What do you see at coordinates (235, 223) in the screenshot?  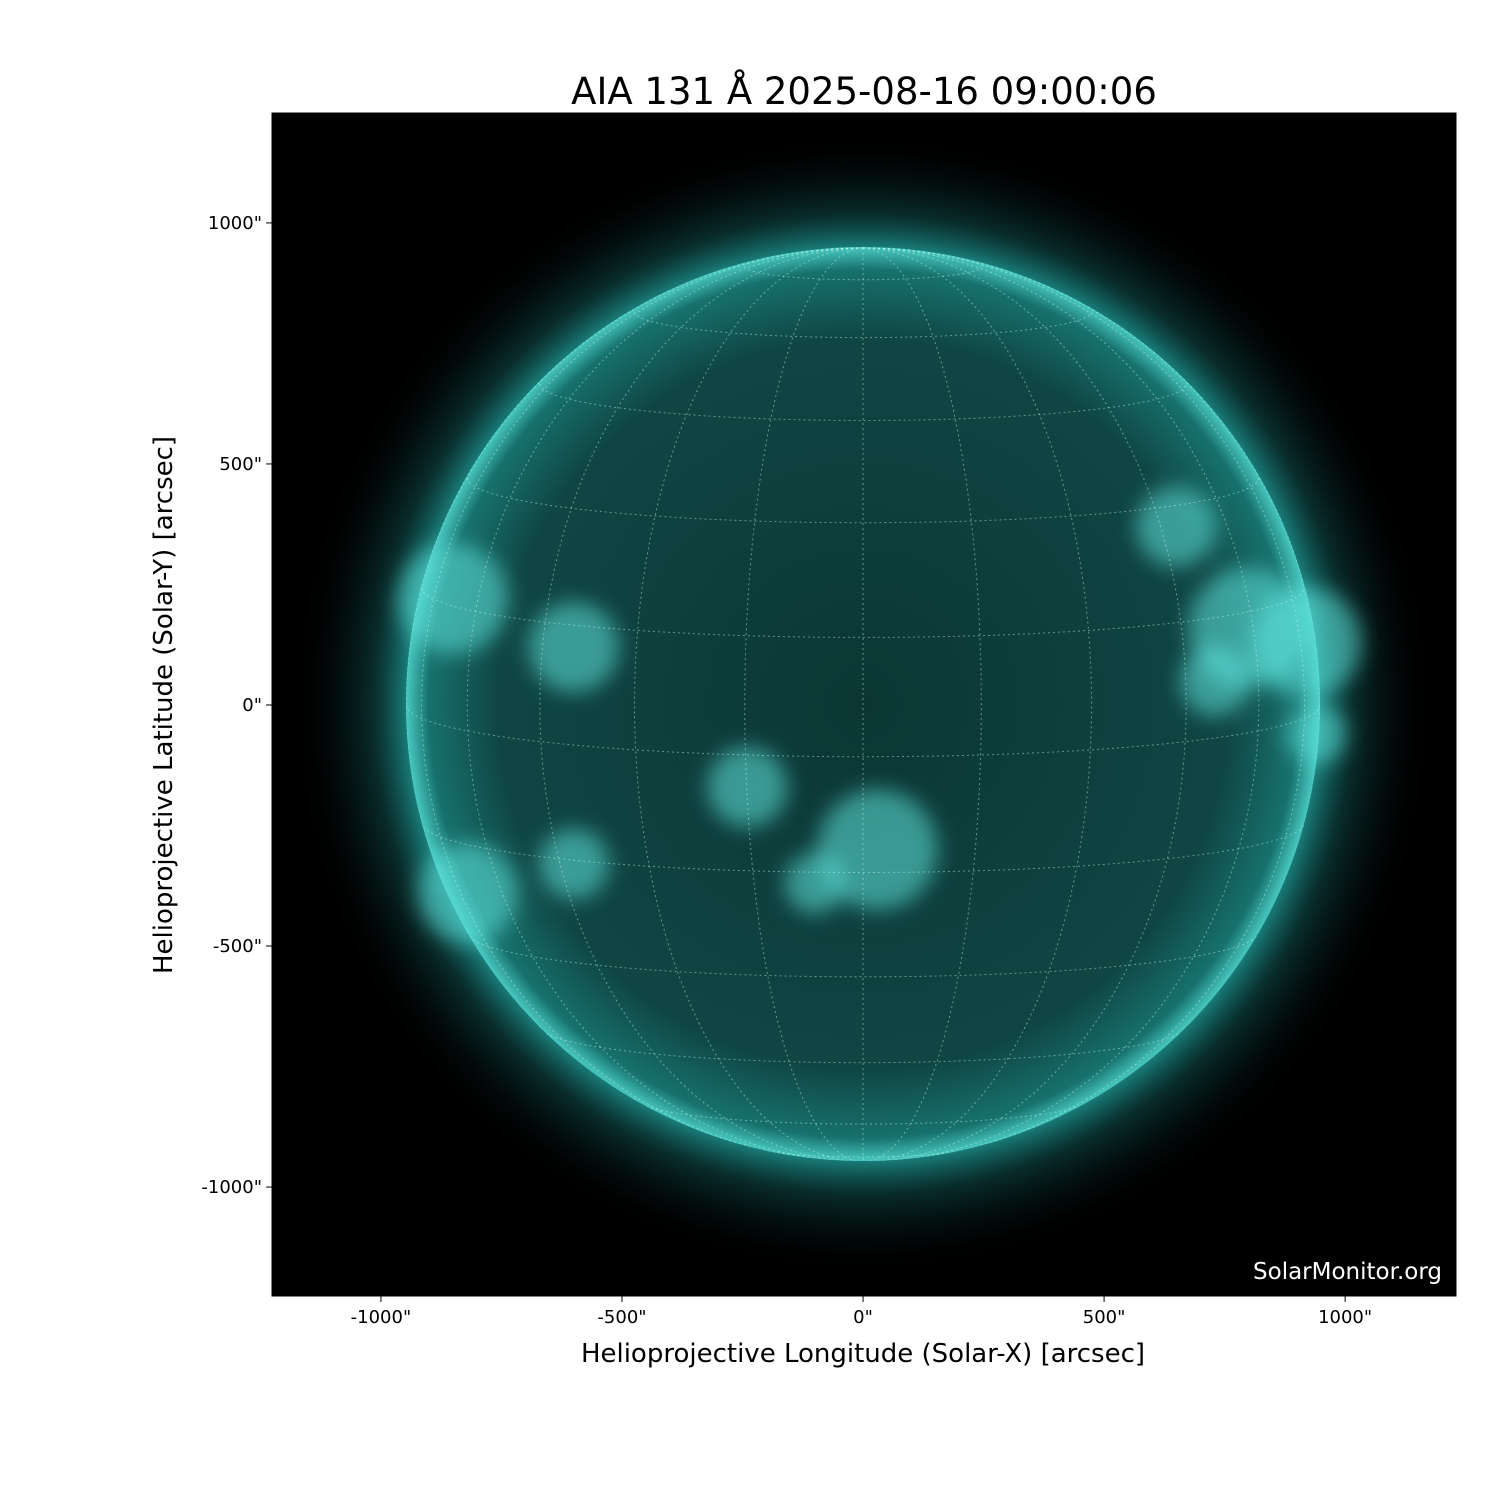 I see `y-tick-label: 1000"` at bounding box center [235, 223].